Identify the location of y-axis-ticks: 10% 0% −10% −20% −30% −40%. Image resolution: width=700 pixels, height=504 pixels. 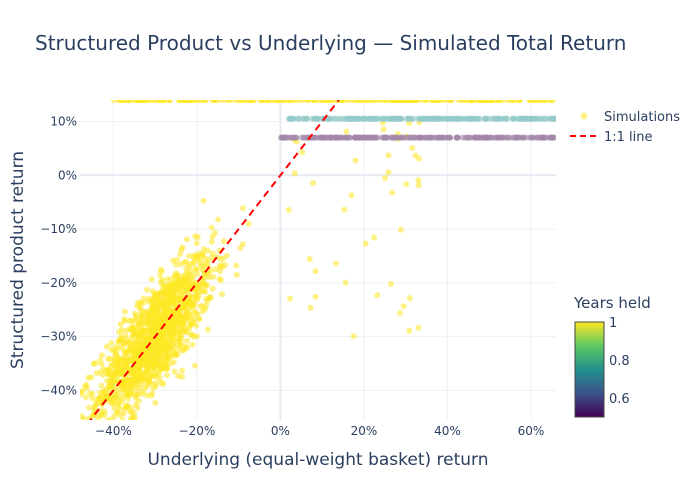
(58, 256).